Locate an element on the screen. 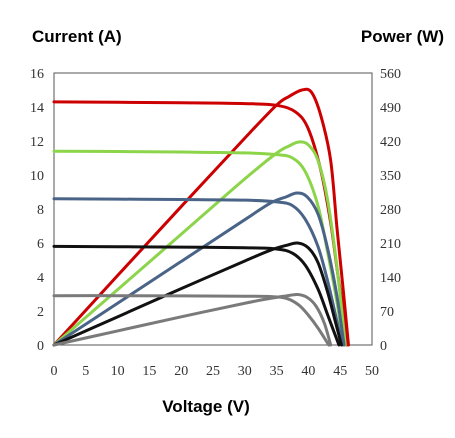 This screenshot has height=438, width=455. left-axis-title: Current (A) is located at coordinates (77, 36).